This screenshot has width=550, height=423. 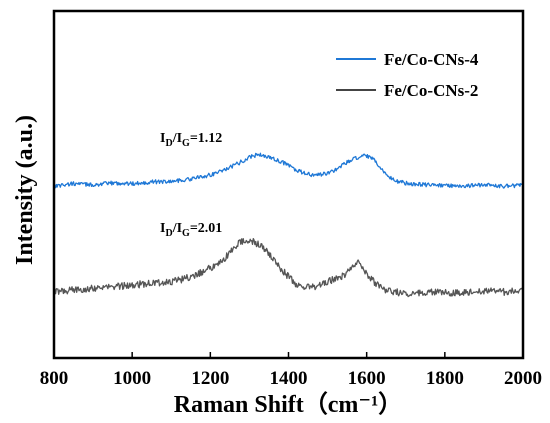 What do you see at coordinates (132, 378) in the screenshot?
I see `x-tick-label: 1000` at bounding box center [132, 378].